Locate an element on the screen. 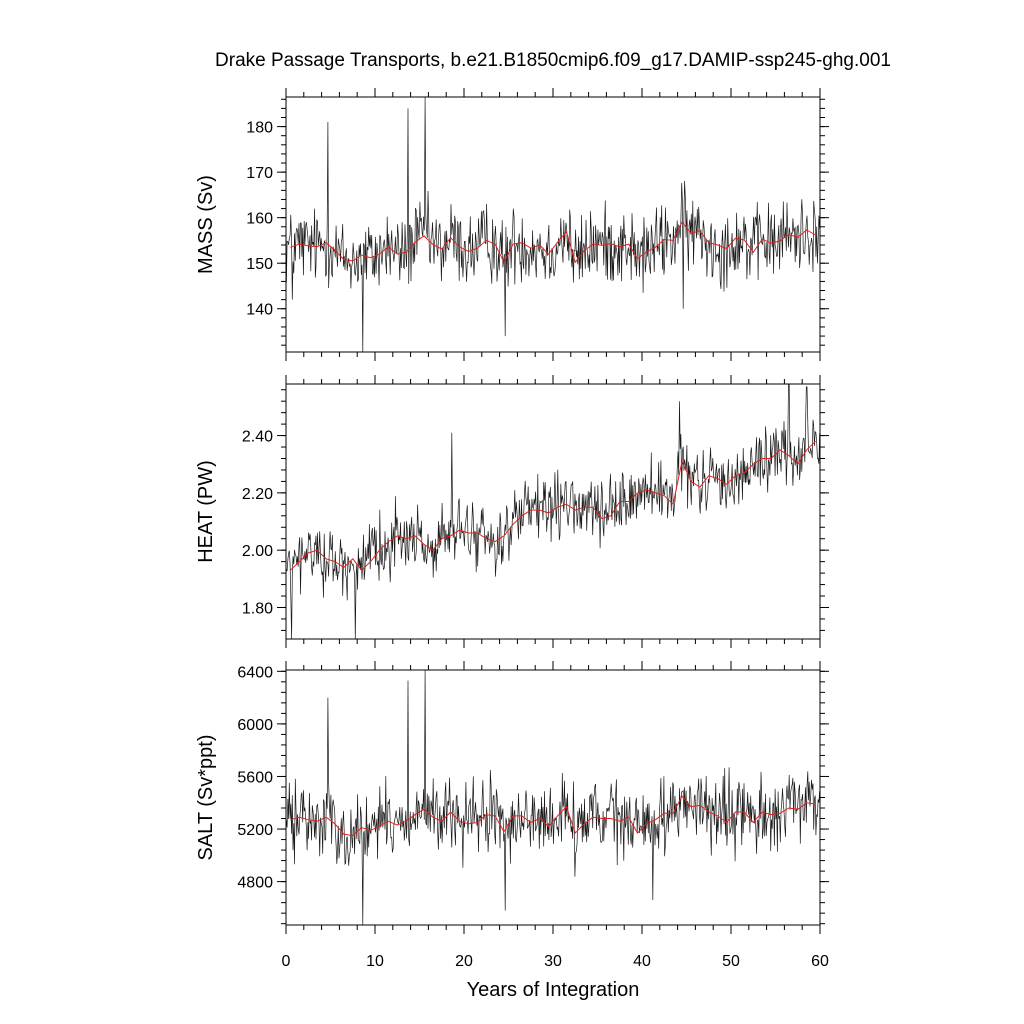 The width and height of the screenshot is (1024, 1024). x-tick-label: 0 is located at coordinates (286, 961).